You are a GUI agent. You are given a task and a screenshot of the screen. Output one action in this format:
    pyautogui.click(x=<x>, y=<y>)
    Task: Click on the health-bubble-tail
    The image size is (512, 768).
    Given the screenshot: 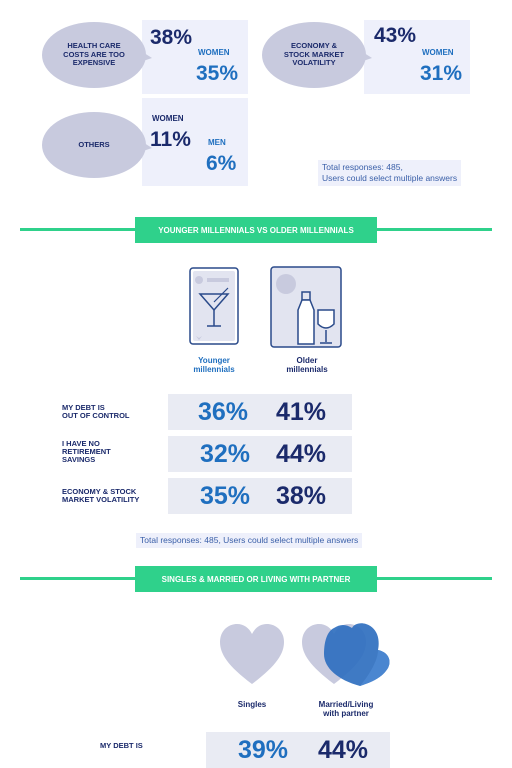 What is the action you would take?
    pyautogui.click(x=141, y=54)
    